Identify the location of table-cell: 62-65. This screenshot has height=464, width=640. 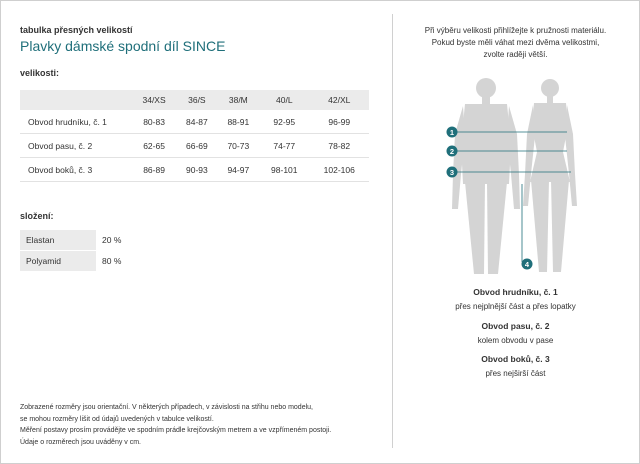
(154, 145).